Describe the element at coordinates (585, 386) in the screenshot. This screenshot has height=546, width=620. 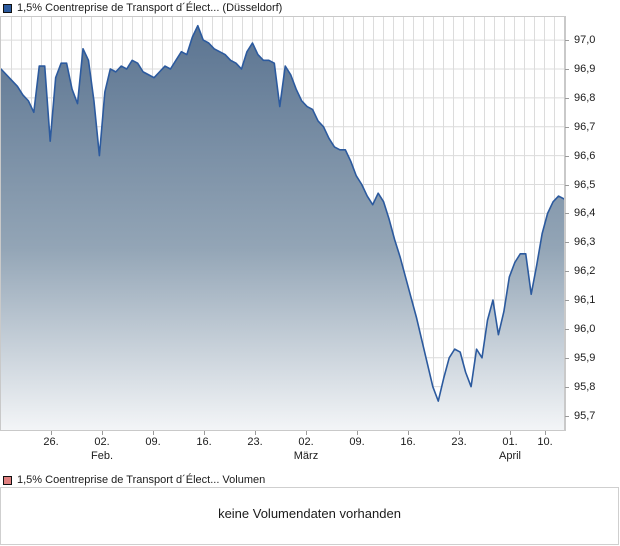
I see `y-axis-label: 95,8` at that location.